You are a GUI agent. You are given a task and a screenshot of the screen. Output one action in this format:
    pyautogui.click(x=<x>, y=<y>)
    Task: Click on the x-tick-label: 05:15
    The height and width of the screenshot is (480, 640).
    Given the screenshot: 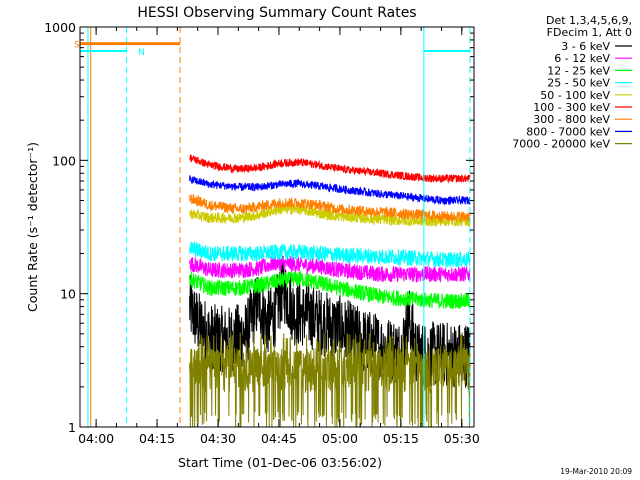 What is the action you would take?
    pyautogui.click(x=401, y=438)
    